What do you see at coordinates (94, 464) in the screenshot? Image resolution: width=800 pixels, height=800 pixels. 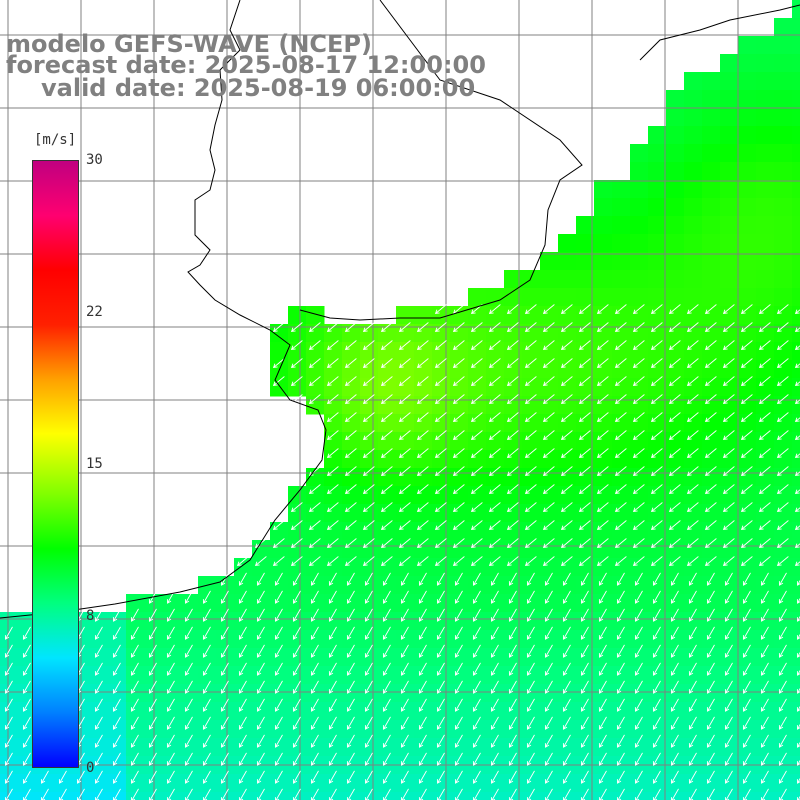 I see `colorbar-tick-label: 15` at bounding box center [94, 464].